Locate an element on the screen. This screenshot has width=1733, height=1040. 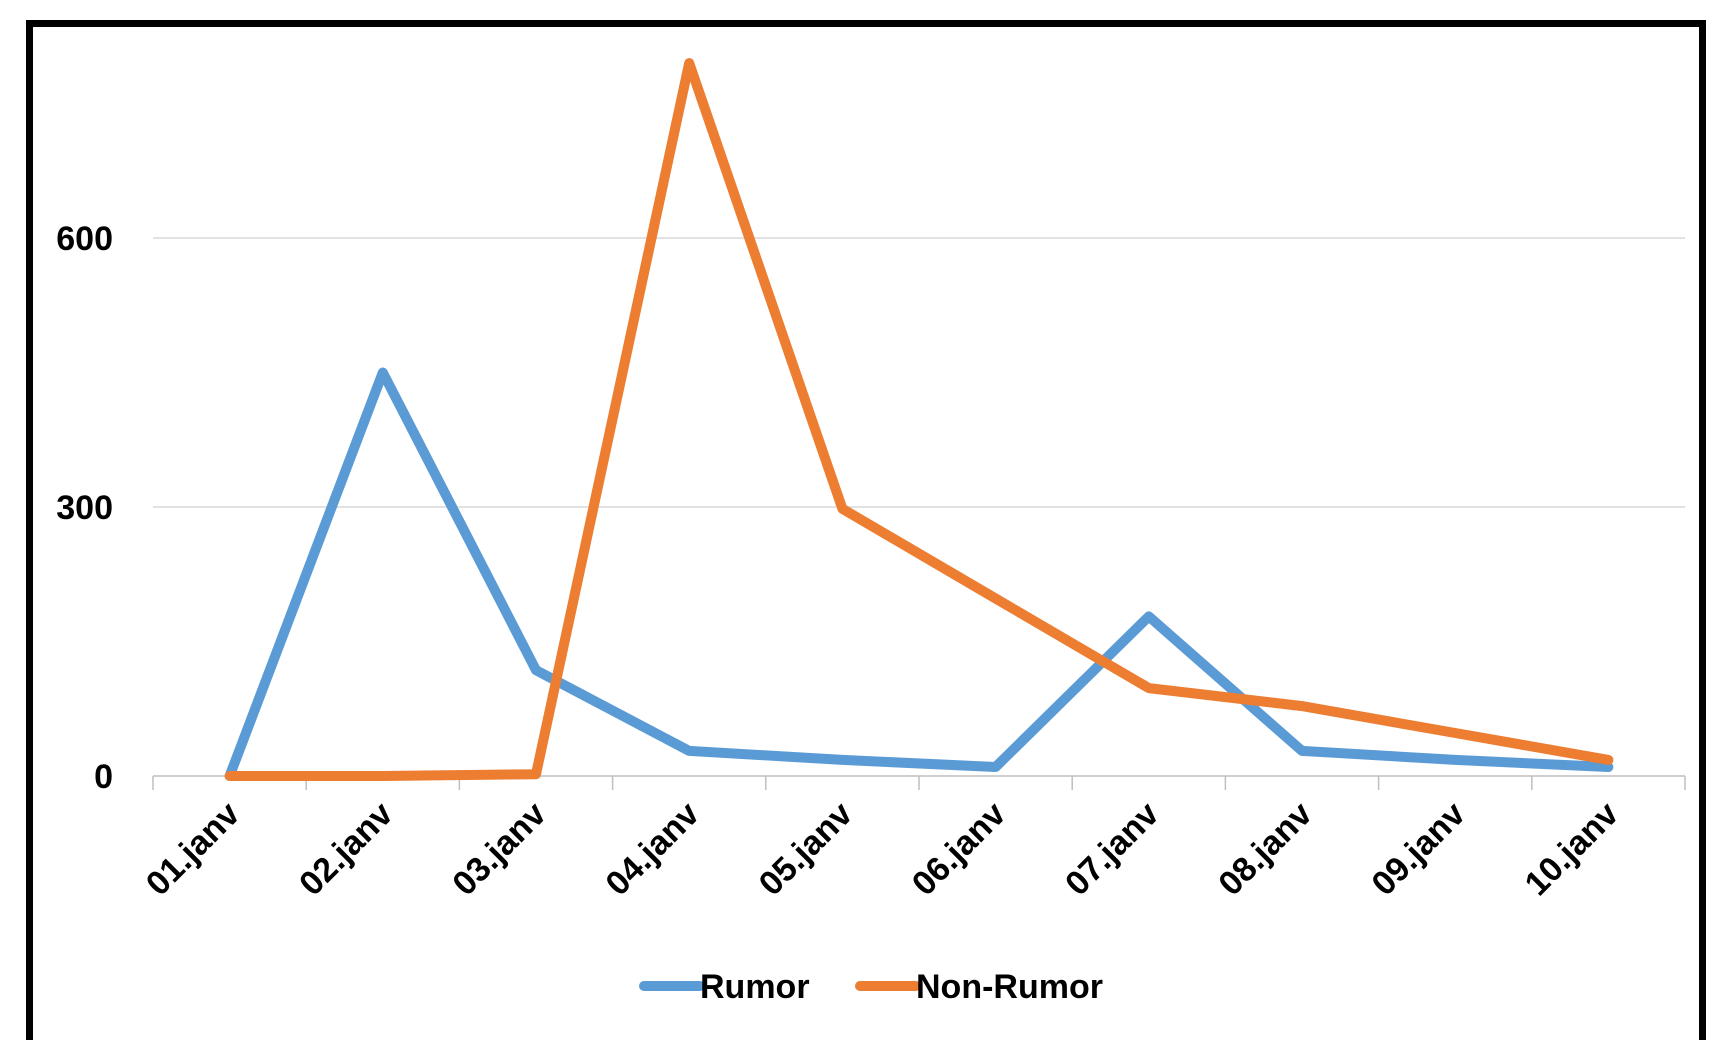
x-tick-label: 05.janv is located at coordinates (806, 849).